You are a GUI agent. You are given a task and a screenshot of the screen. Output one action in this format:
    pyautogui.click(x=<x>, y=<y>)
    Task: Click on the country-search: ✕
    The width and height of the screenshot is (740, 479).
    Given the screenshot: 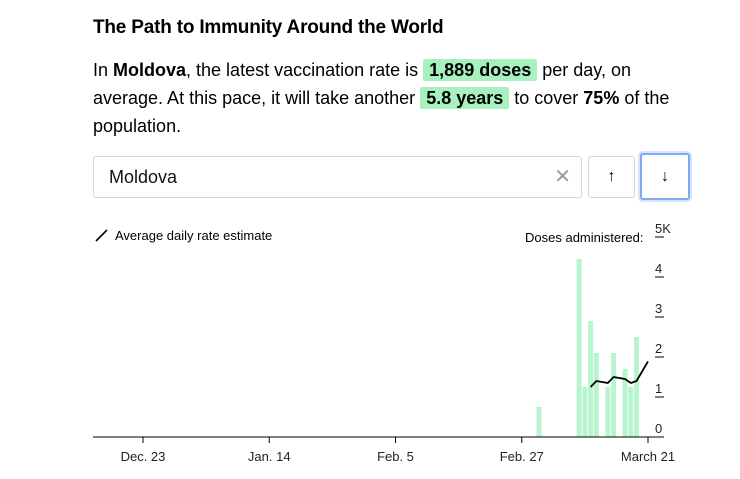 What is the action you would take?
    pyautogui.click(x=337, y=177)
    